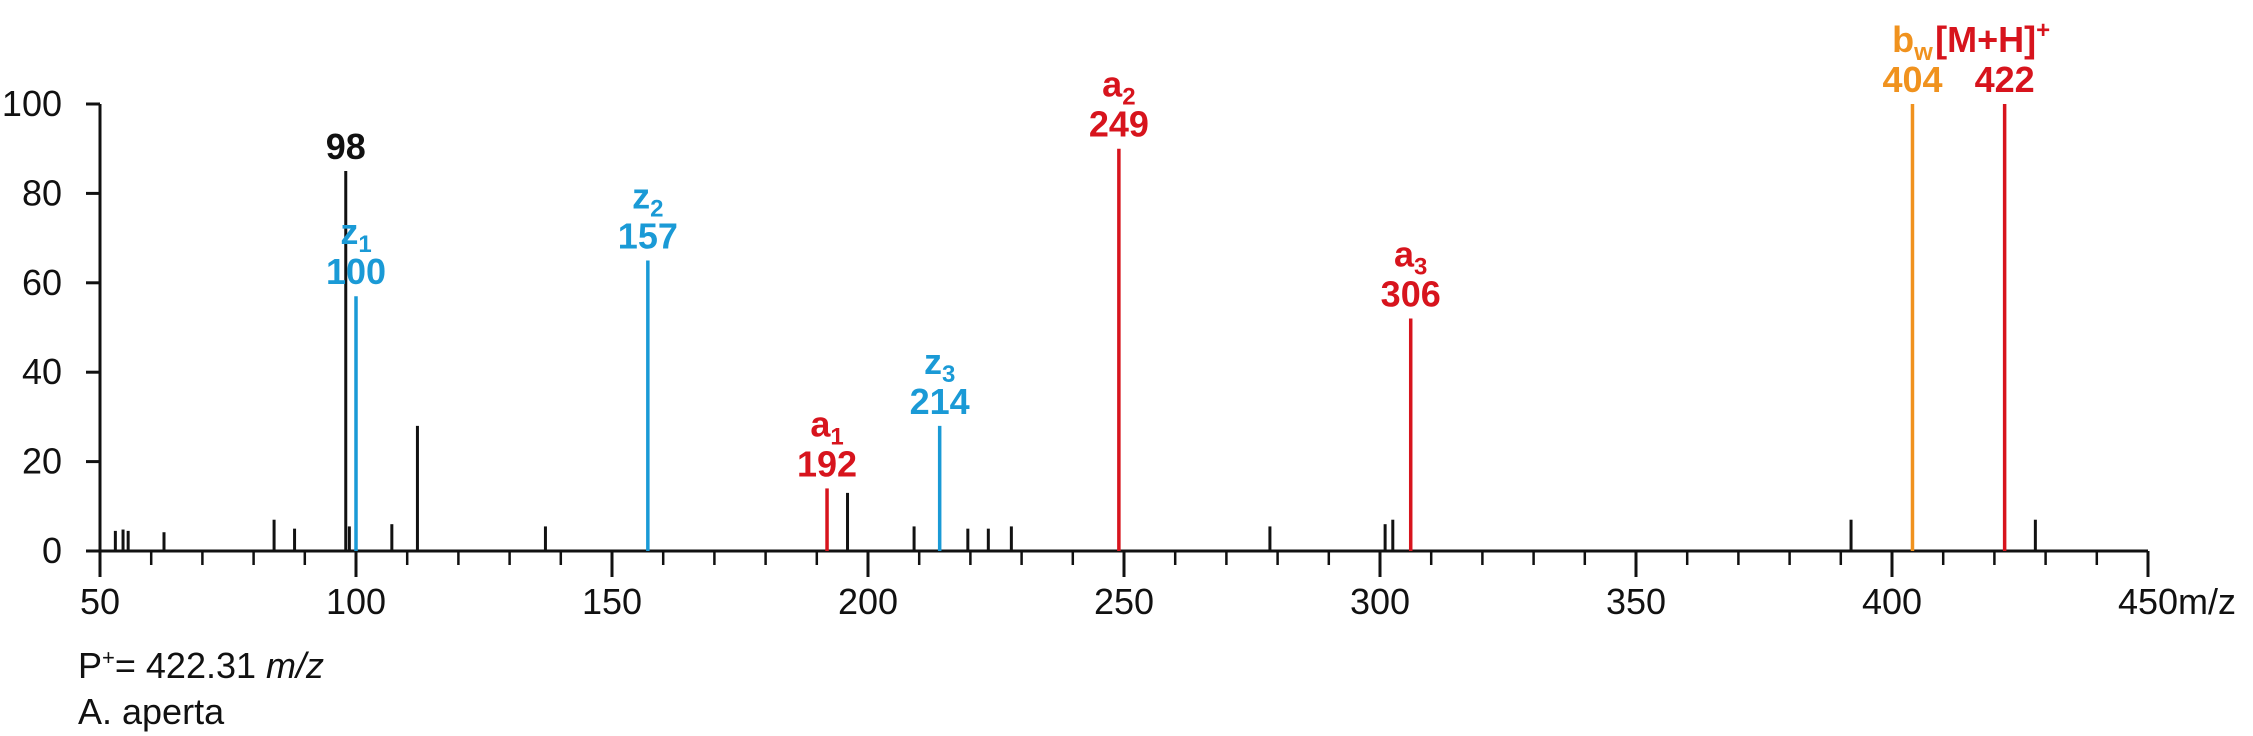  I want to click on peak-mz-label: 100, so click(356, 271).